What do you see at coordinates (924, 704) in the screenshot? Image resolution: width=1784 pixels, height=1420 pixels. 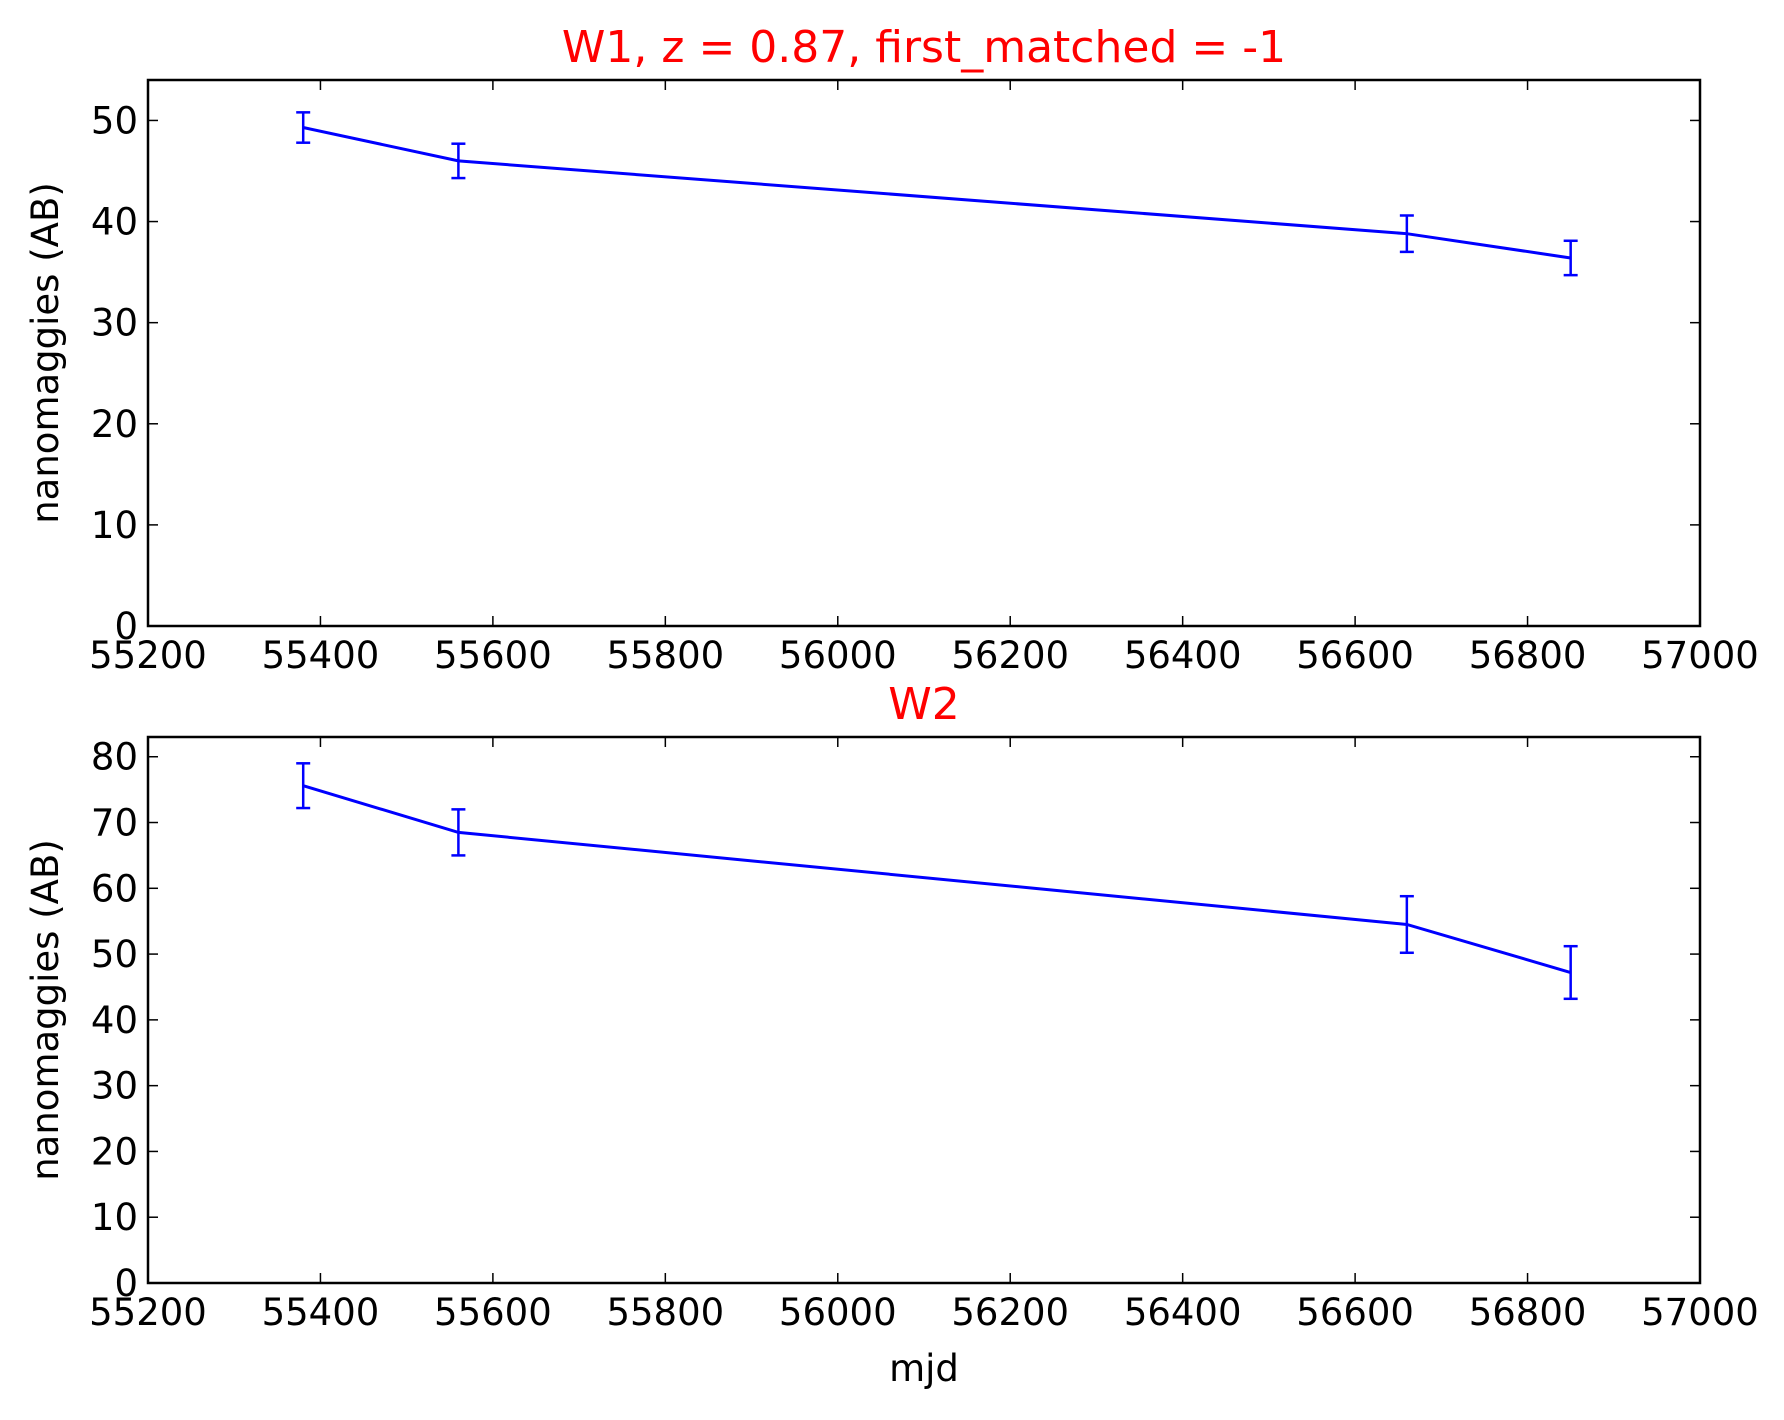 I see `chart-title: W2` at bounding box center [924, 704].